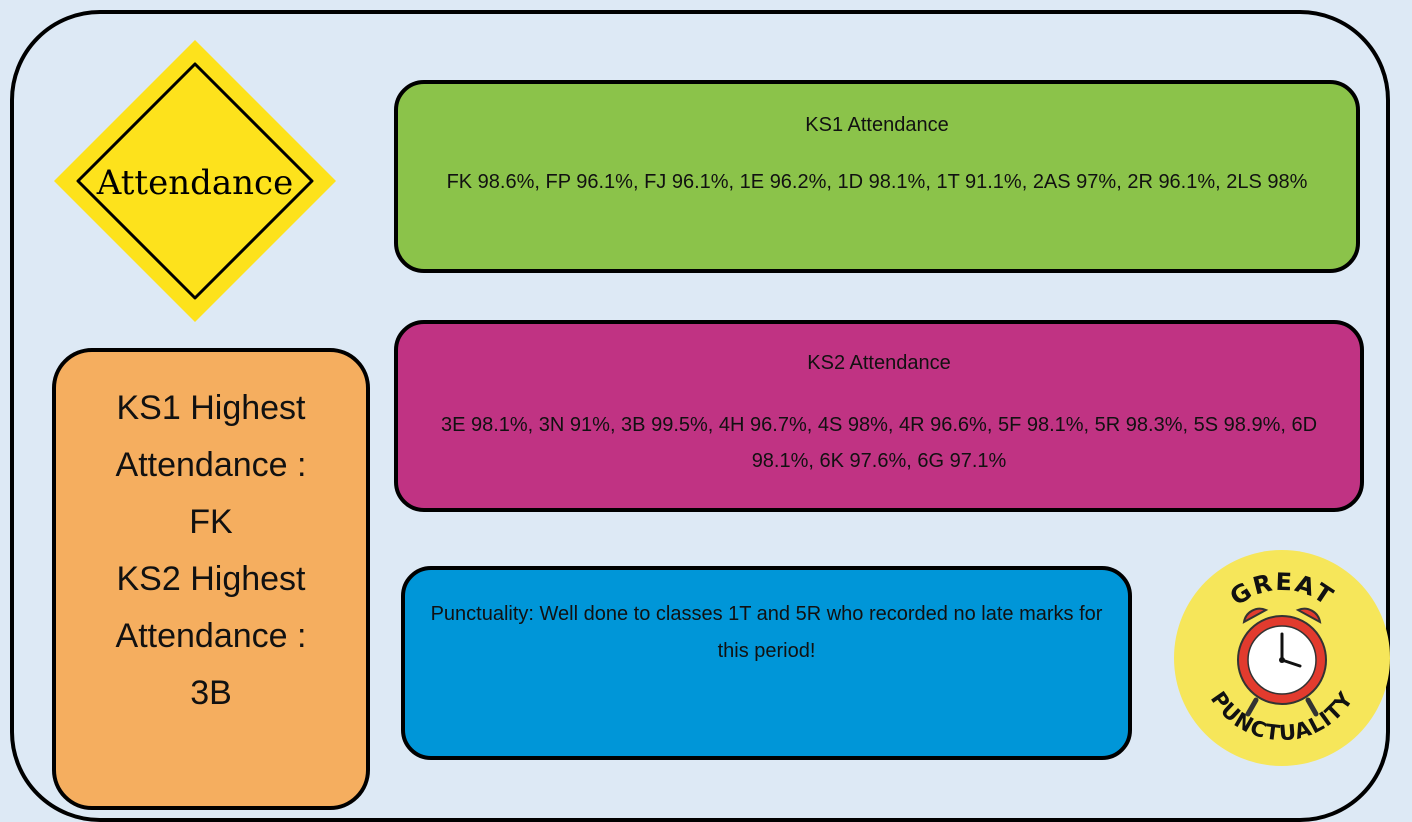 This screenshot has width=1412, height=822. I want to click on ks2-title: KS2 Attendance, so click(879, 363).